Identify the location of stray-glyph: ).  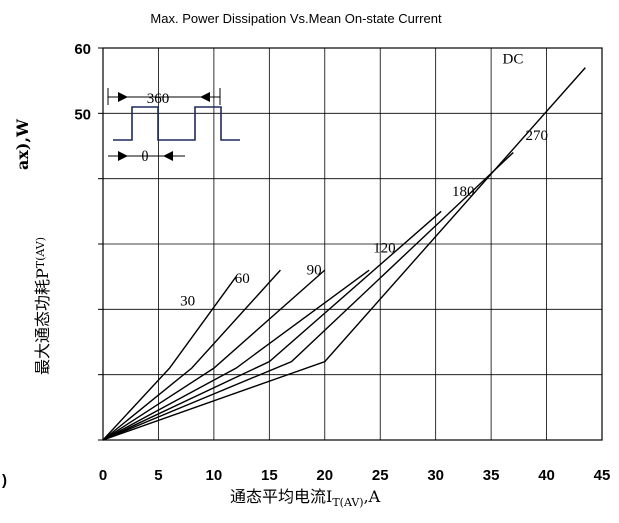
(4, 480).